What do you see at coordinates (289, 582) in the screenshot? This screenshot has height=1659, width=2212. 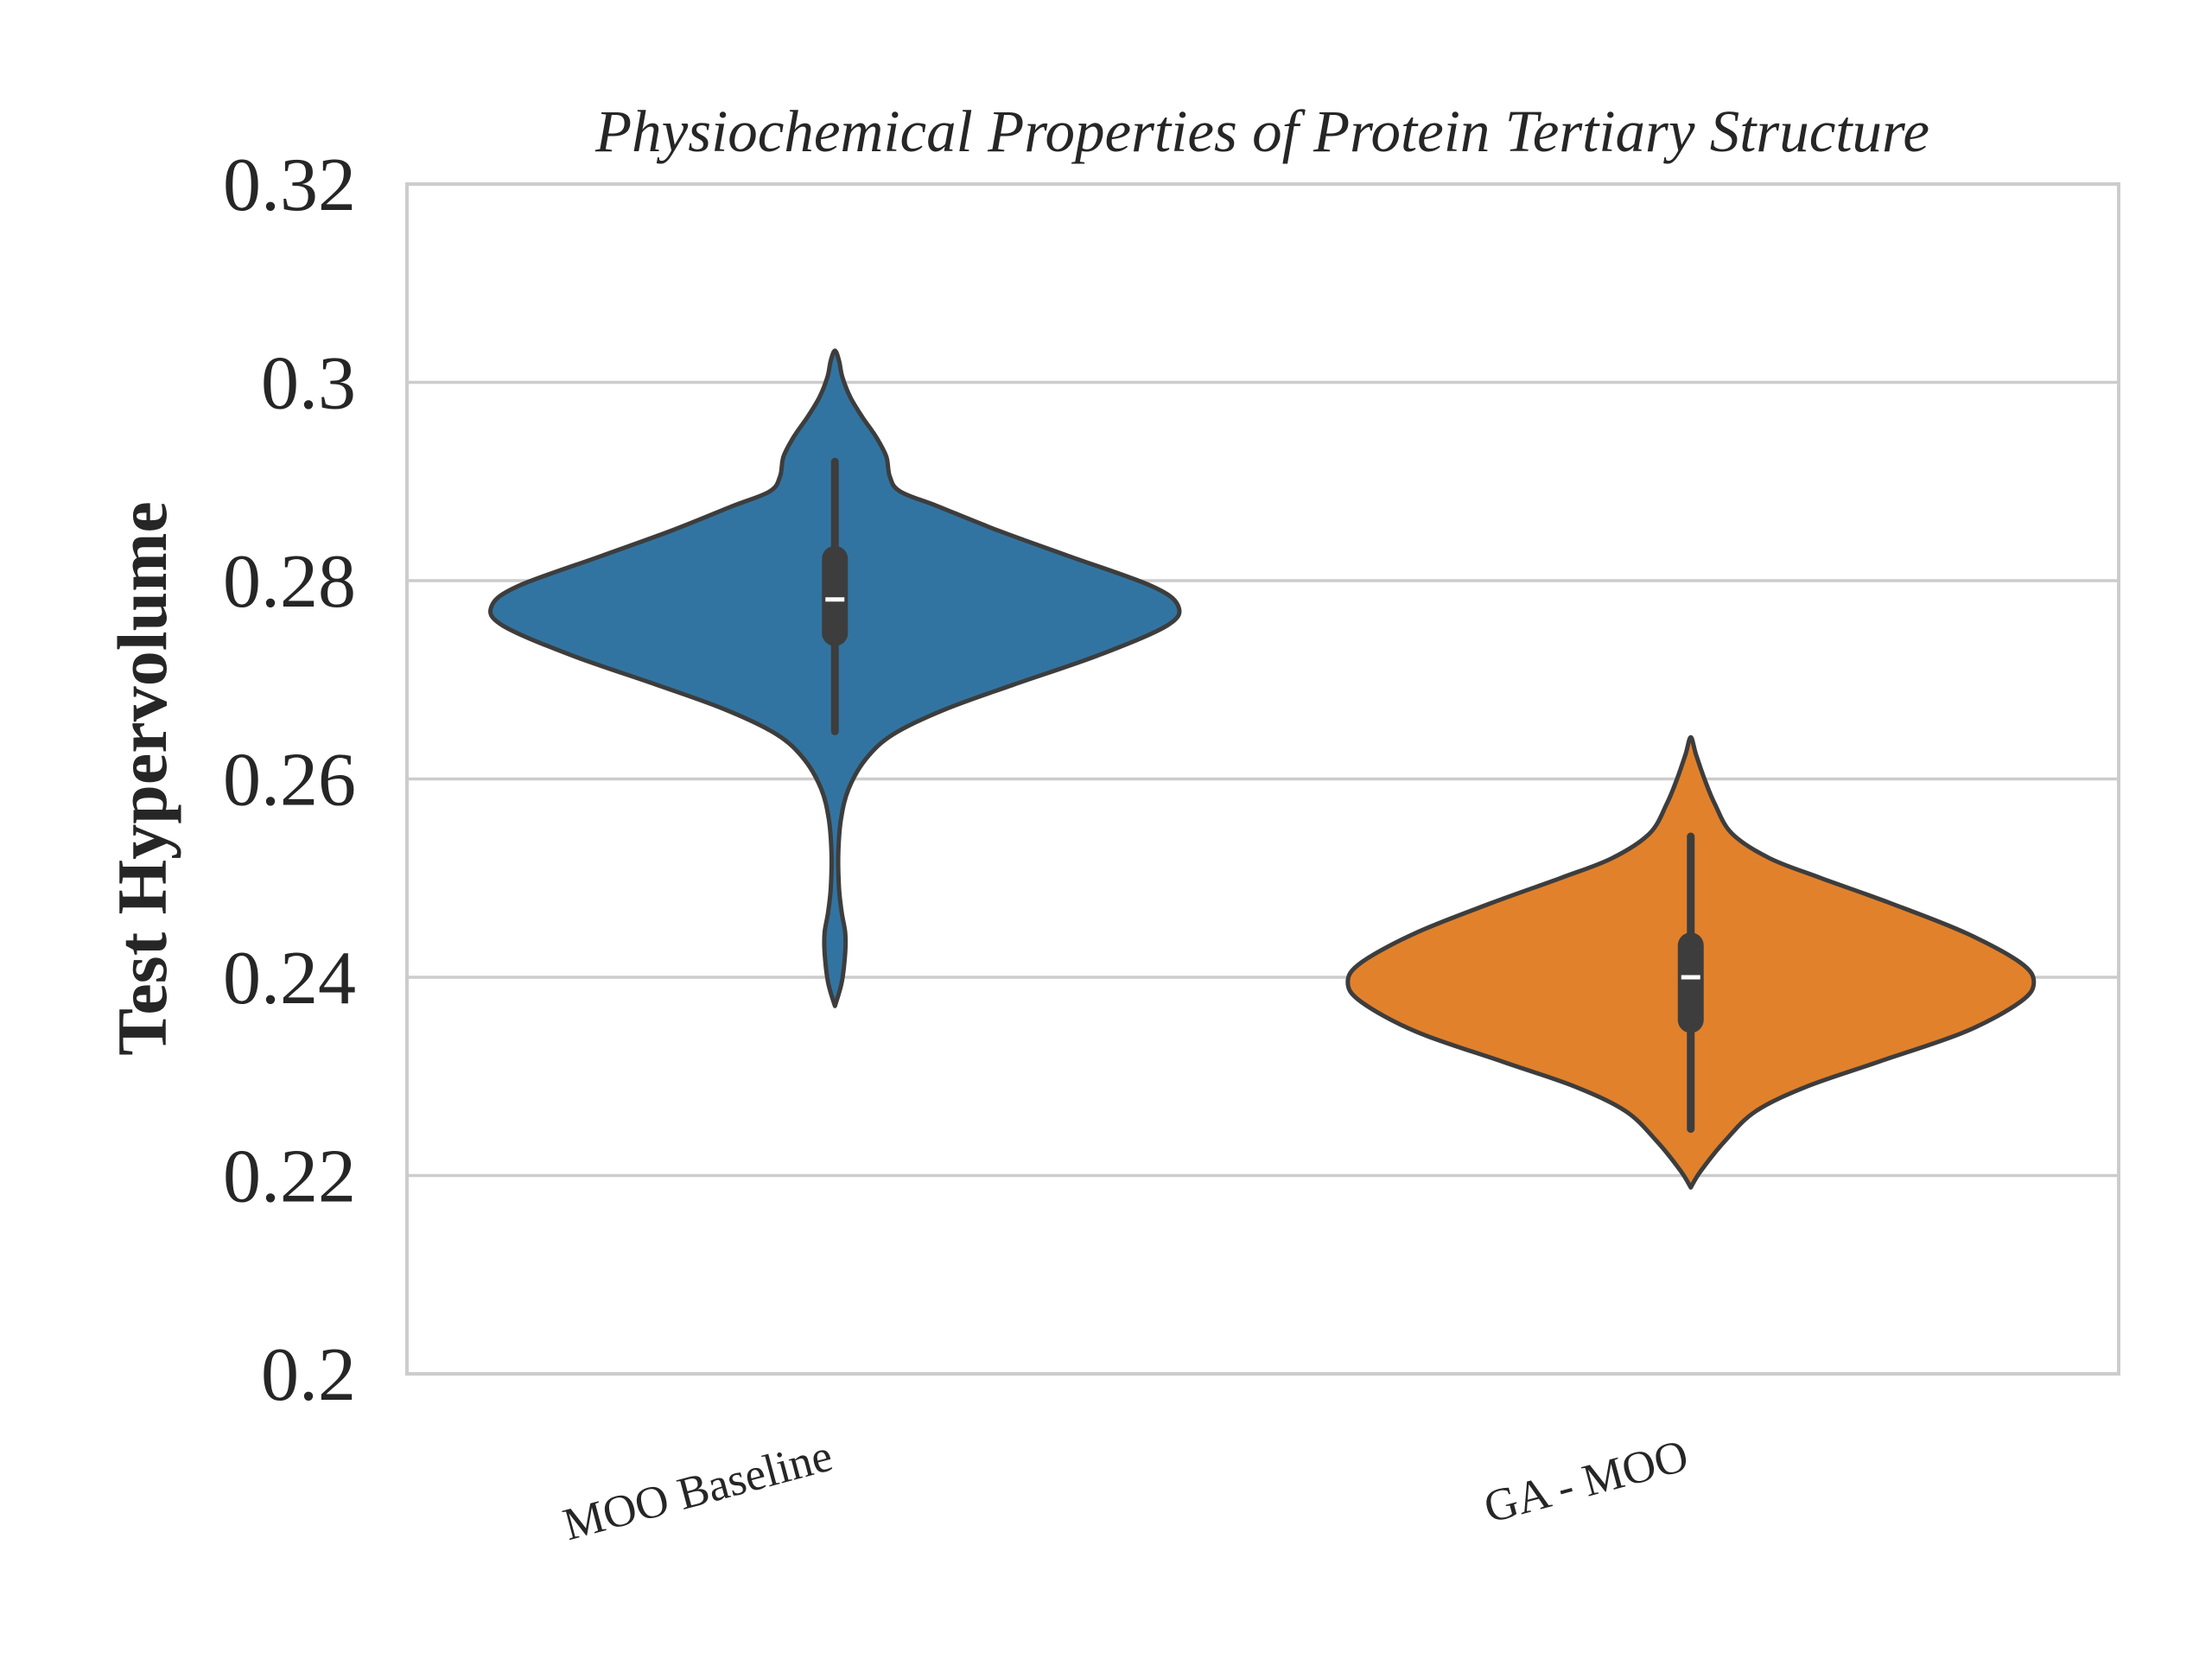 I see `y-tick-label: 0.28` at bounding box center [289, 582].